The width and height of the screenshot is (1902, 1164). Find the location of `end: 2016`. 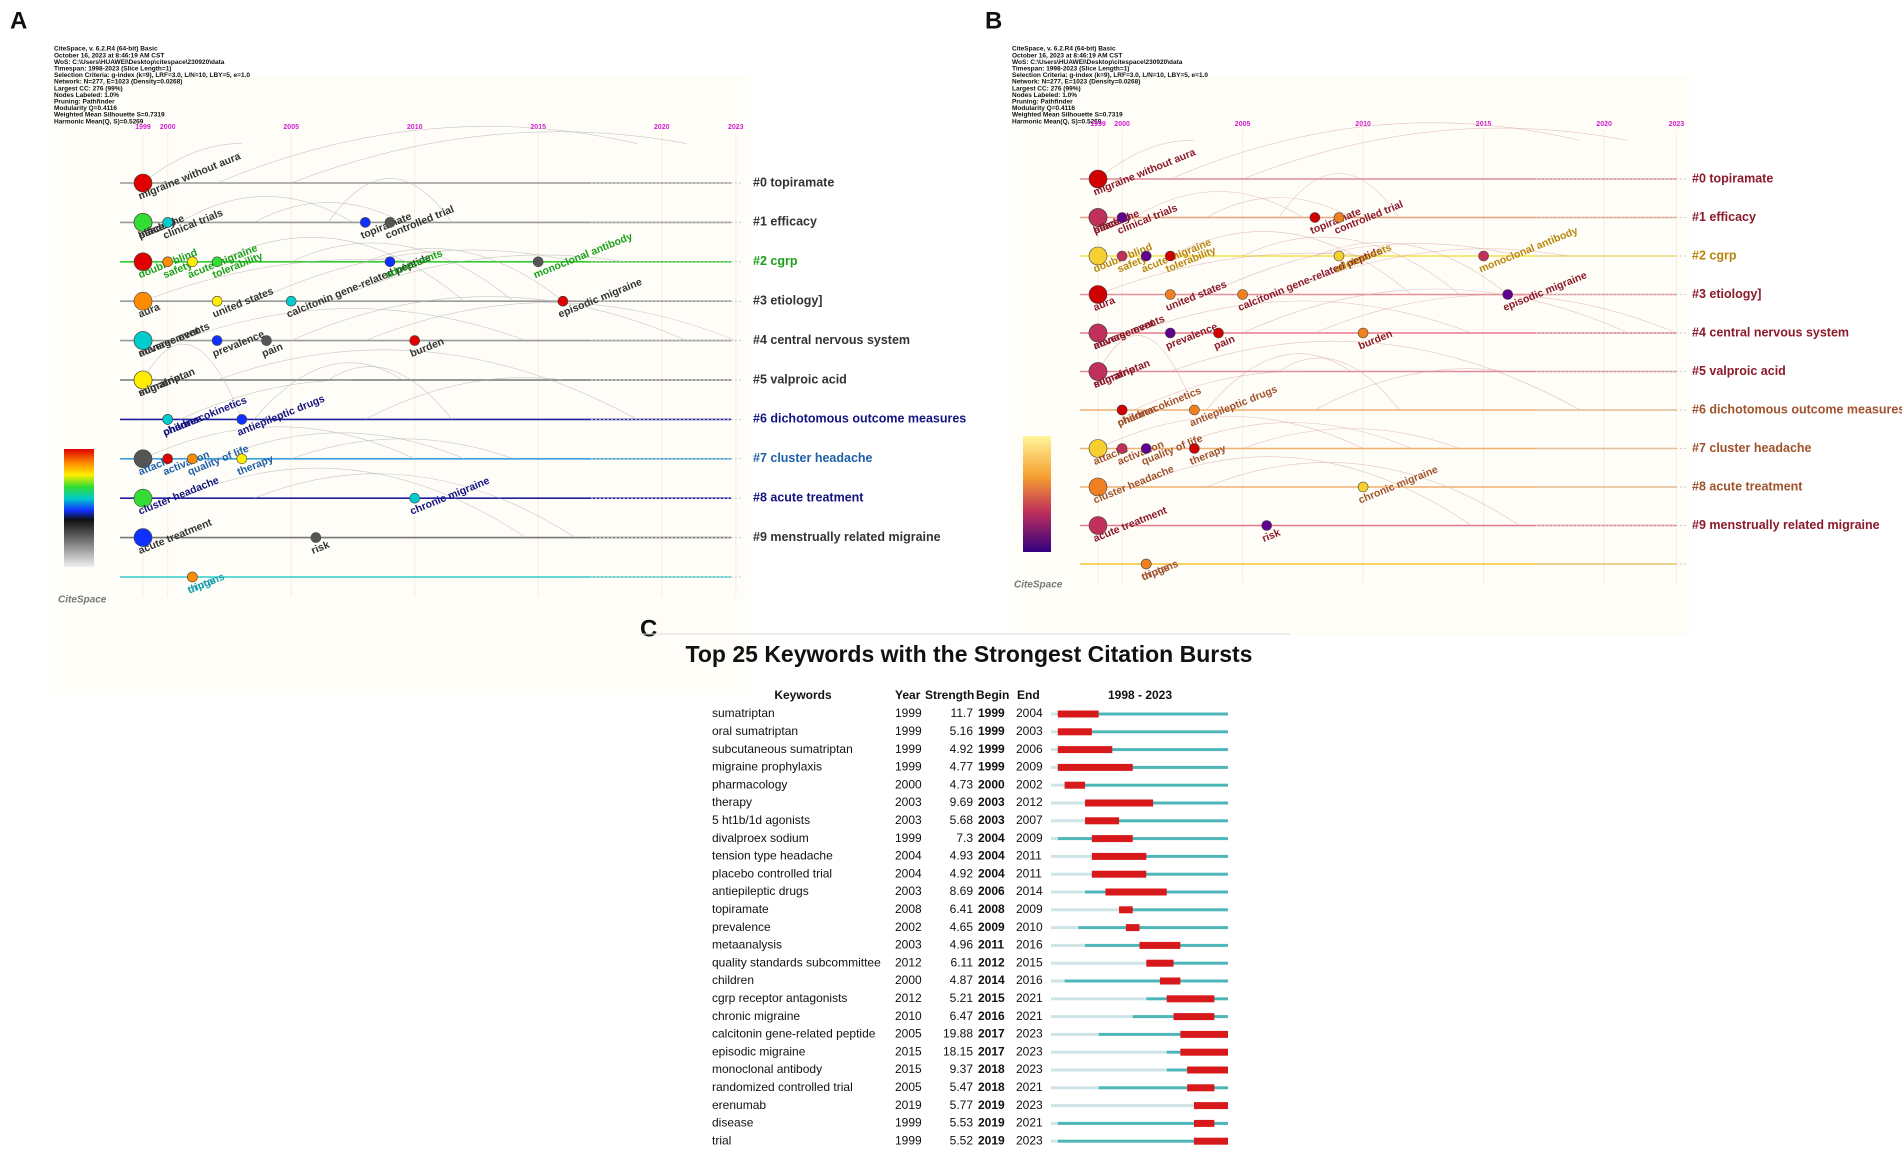

end: 2016 is located at coordinates (1029, 945).